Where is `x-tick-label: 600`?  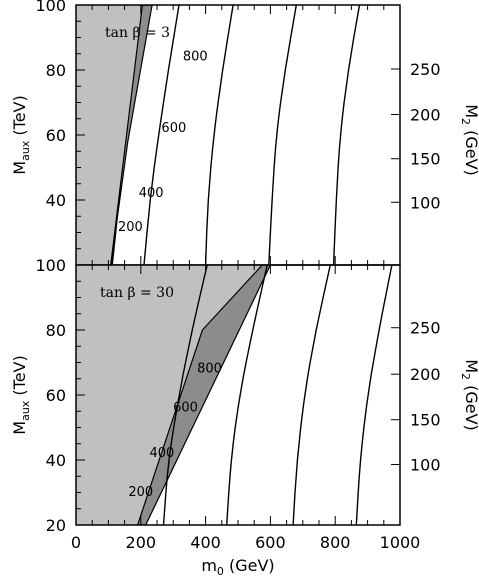 x-tick-label: 600 is located at coordinates (270, 542).